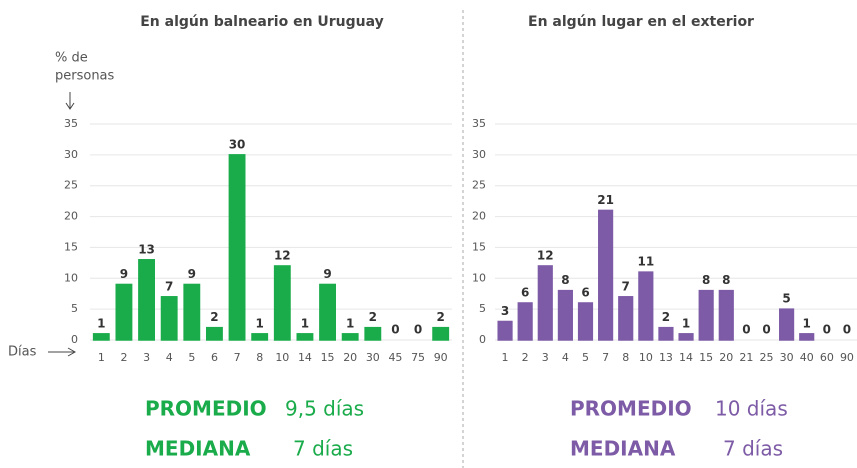 The image size is (857, 468). Describe the element at coordinates (753, 449) in the screenshot. I see `stat-value: 7 días` at that location.